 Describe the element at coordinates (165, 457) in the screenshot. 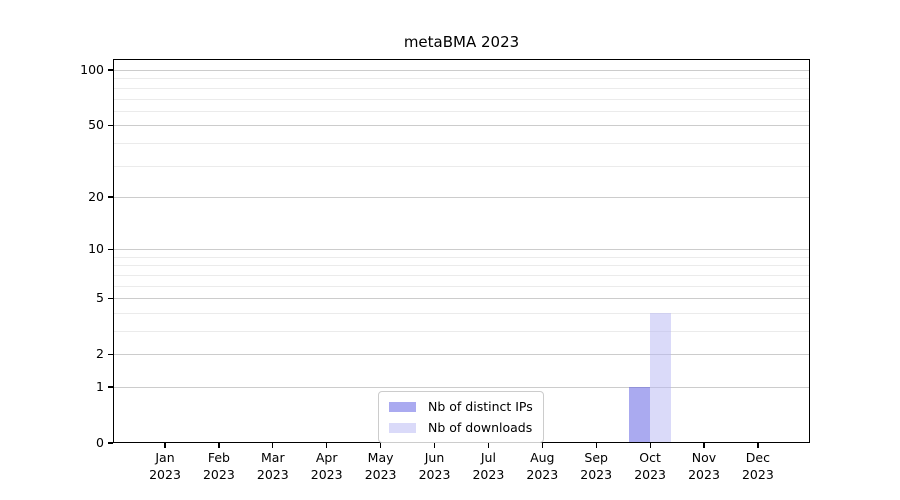

I see `x-tick-label-line: Jan` at that location.